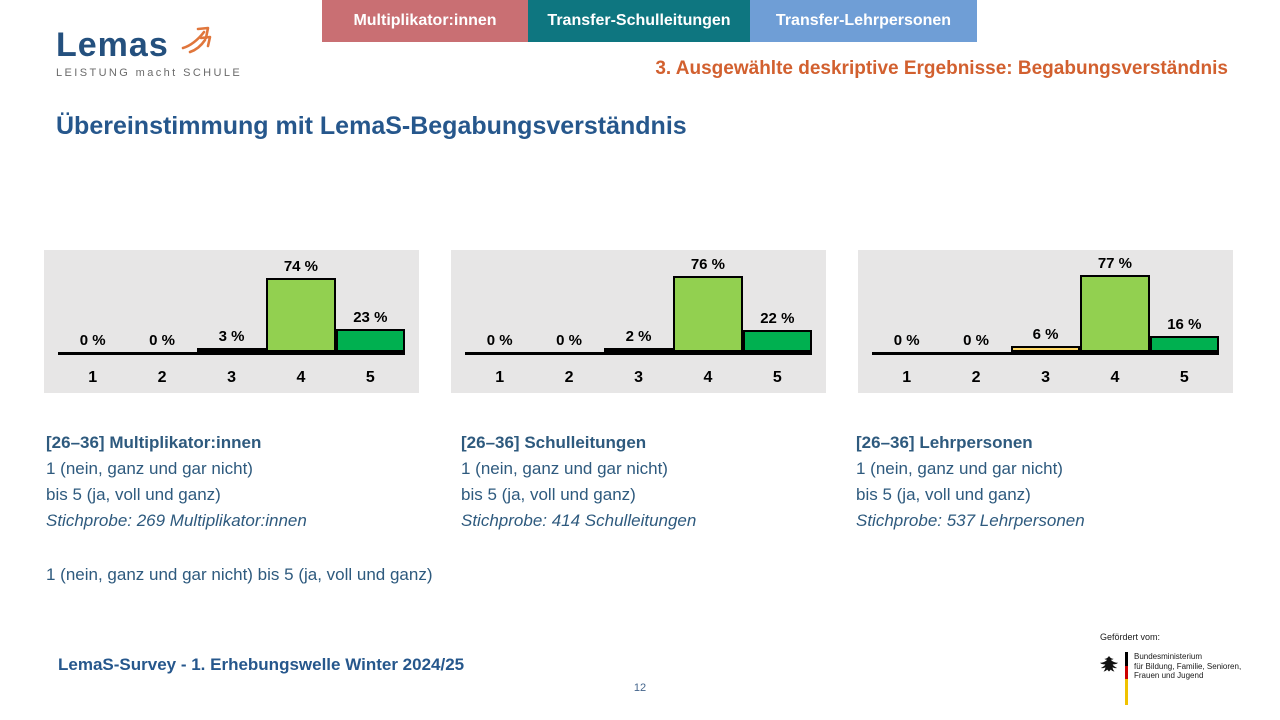 The image size is (1280, 720). What do you see at coordinates (112, 45) in the screenshot?
I see `logo-wordmark: Lemas` at bounding box center [112, 45].